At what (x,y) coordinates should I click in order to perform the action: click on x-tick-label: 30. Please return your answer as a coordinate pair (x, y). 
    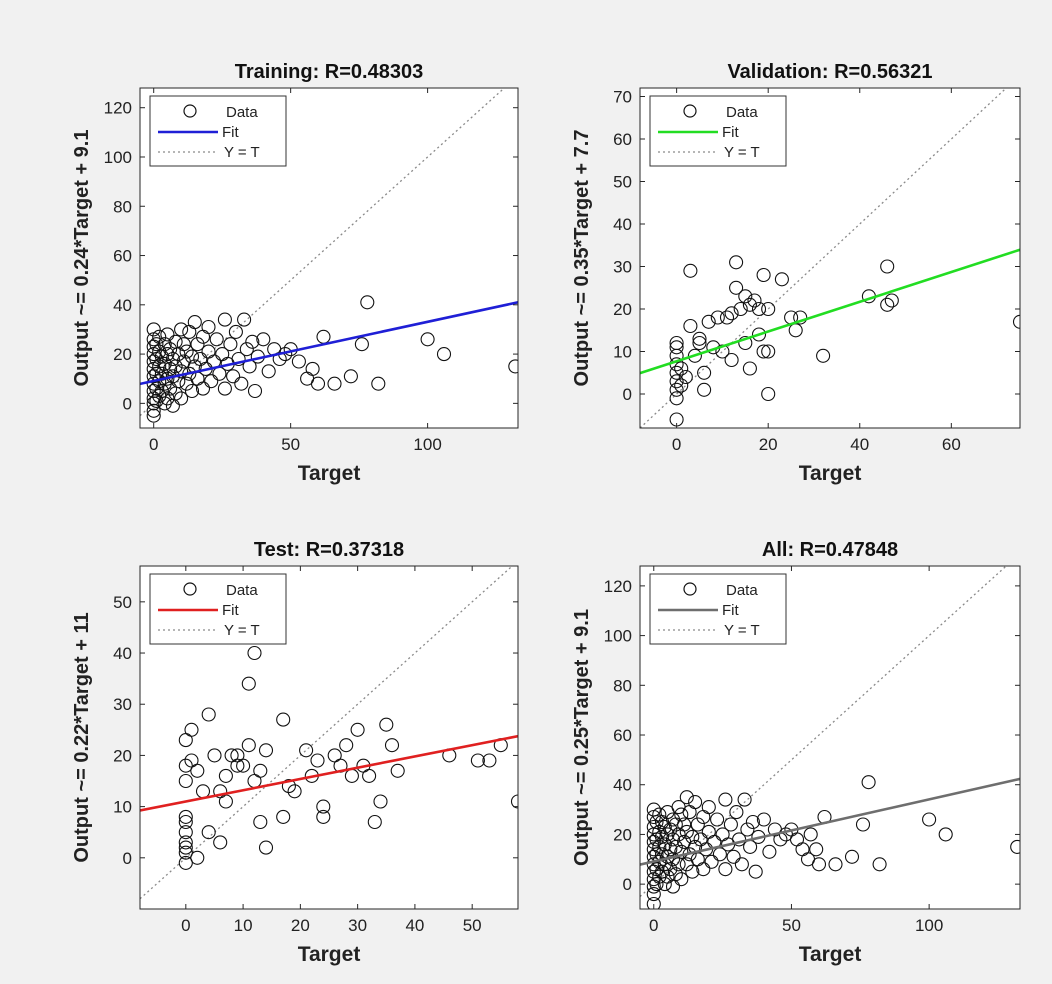
    Looking at the image, I should click on (357, 925).